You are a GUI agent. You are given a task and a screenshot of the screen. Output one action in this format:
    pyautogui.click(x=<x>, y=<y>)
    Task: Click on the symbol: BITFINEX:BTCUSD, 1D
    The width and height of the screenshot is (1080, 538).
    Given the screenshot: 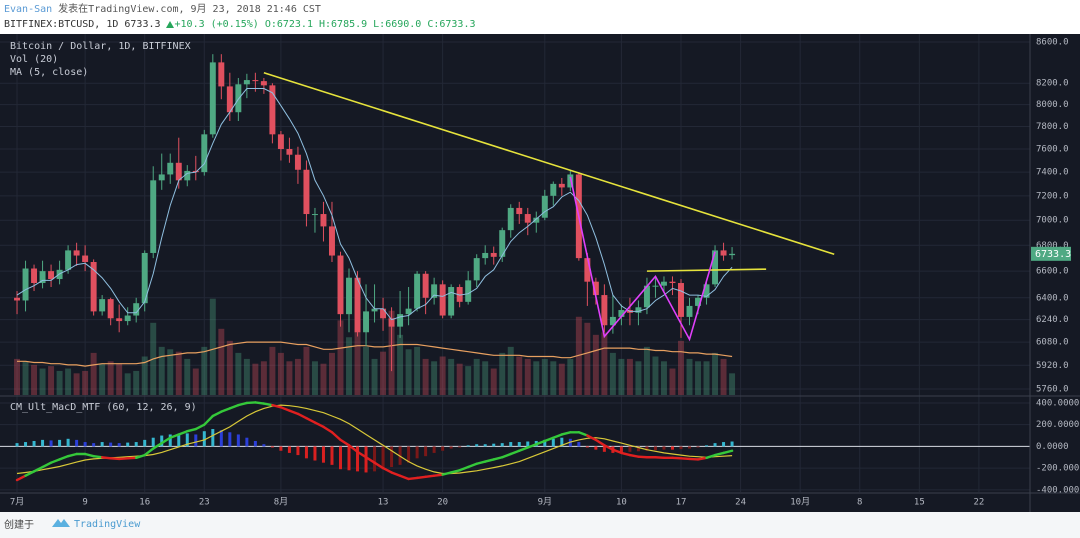 What is the action you would take?
    pyautogui.click(x=61, y=24)
    